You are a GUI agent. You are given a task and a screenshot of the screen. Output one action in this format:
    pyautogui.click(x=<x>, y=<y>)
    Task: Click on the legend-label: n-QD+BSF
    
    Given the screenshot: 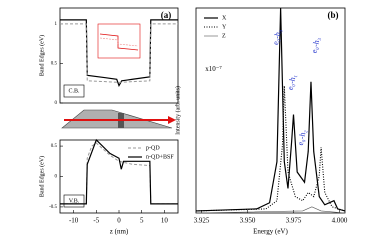 What is the action you would take?
    pyautogui.click(x=160, y=157)
    